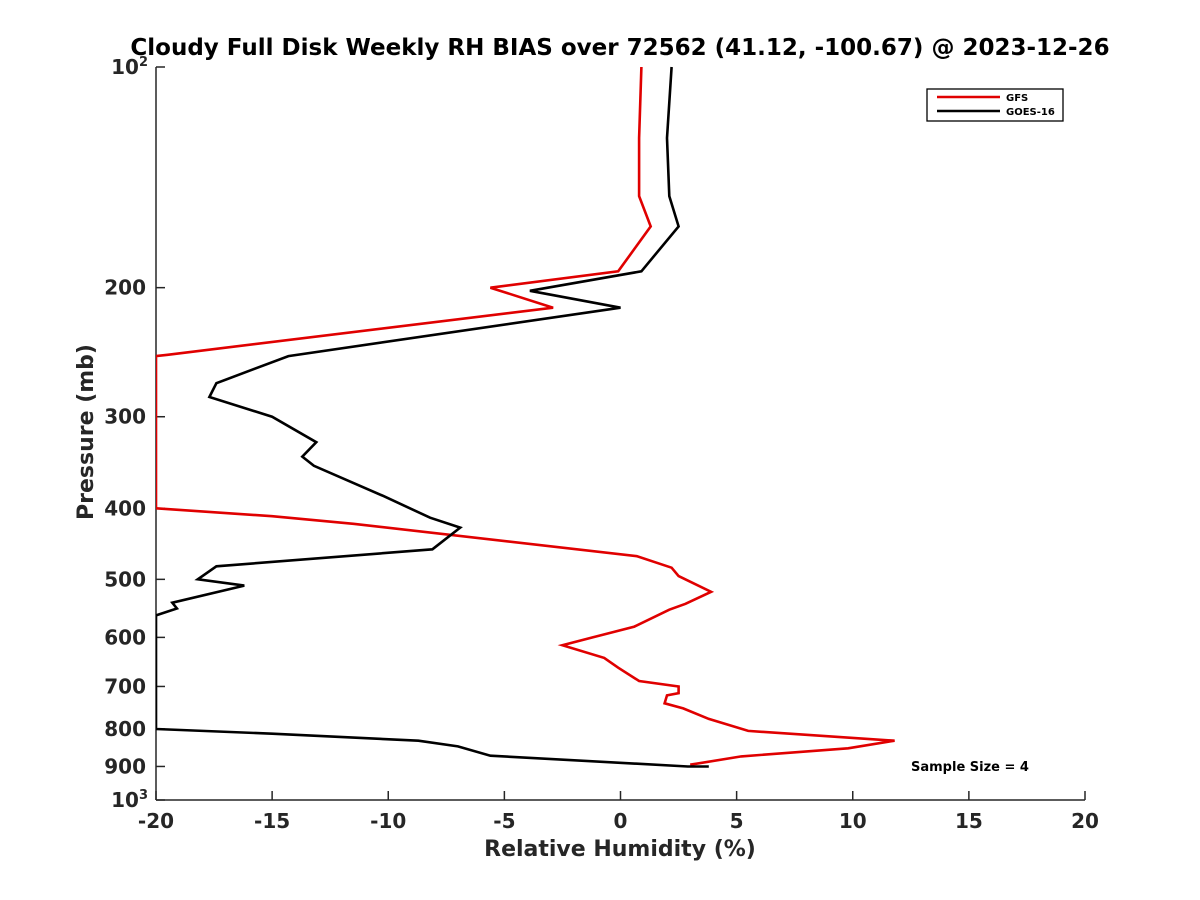 The height and width of the screenshot is (900, 1200). Describe the element at coordinates (125, 579) in the screenshot. I see `y-tick-label: 500` at that location.